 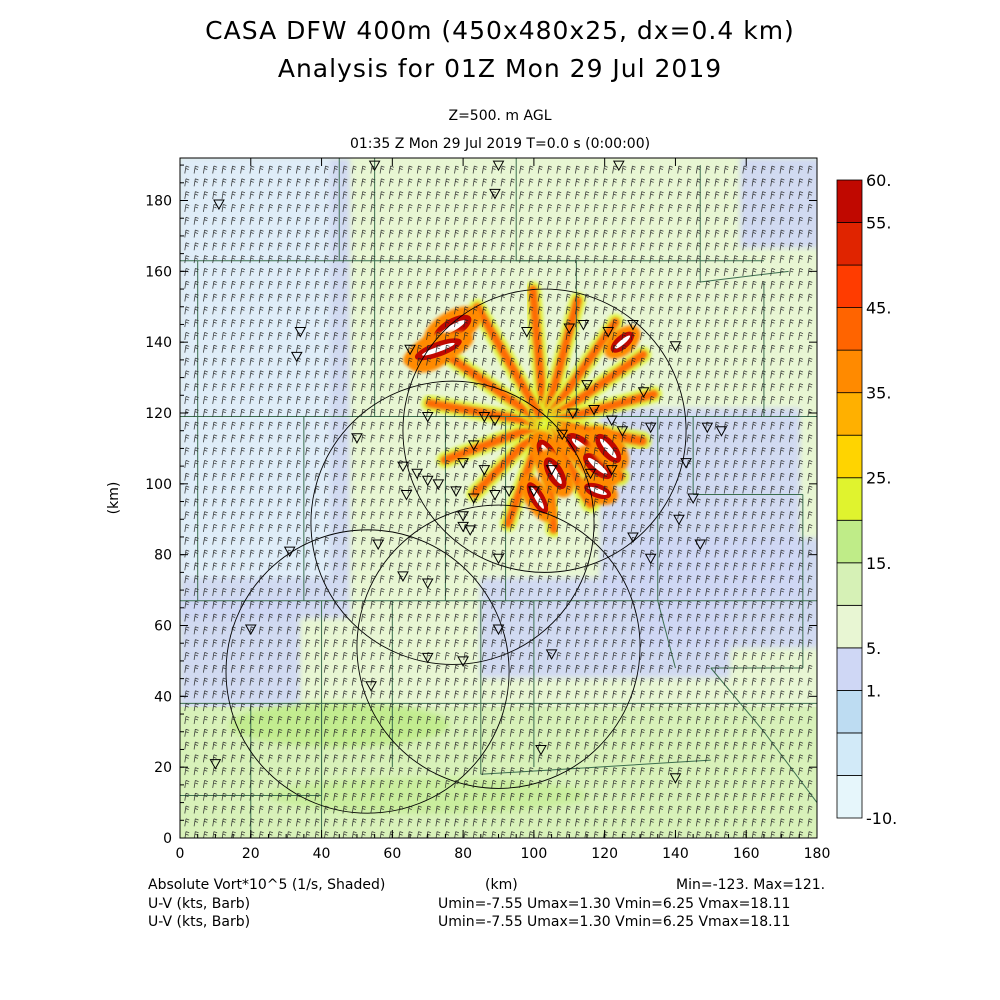 I want to click on x-axis-label: (km), so click(x=501, y=885).